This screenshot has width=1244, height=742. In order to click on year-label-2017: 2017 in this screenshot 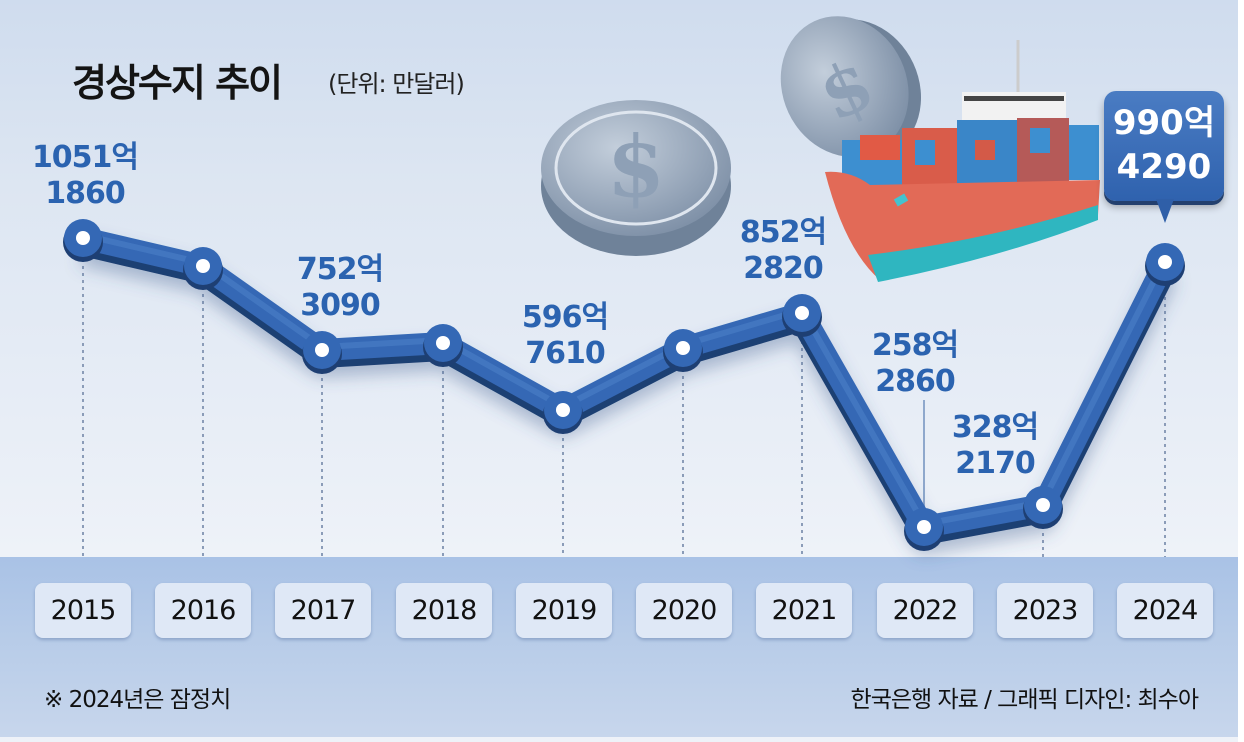, I will do `click(323, 610)`.